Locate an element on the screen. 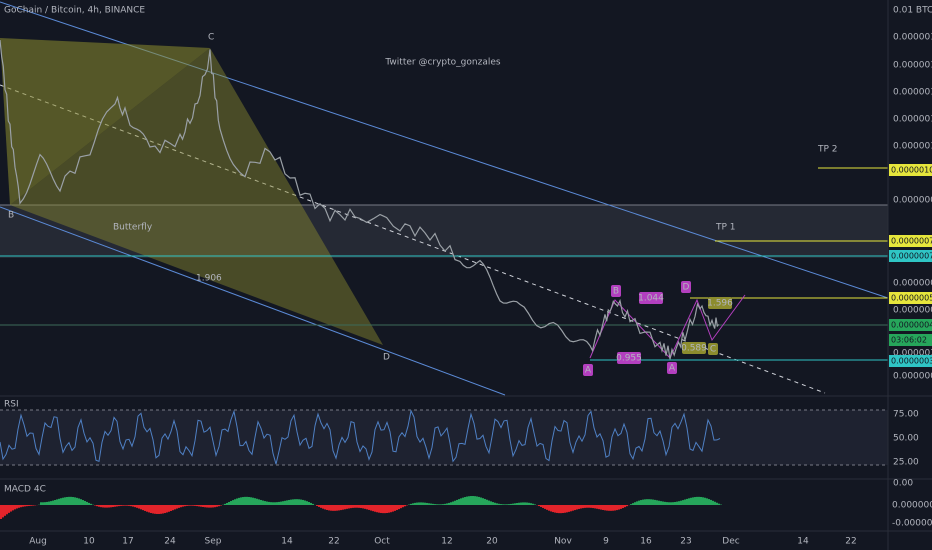 Image resolution: width=932 pixels, height=550 pixels. time-label: 20 is located at coordinates (492, 542).